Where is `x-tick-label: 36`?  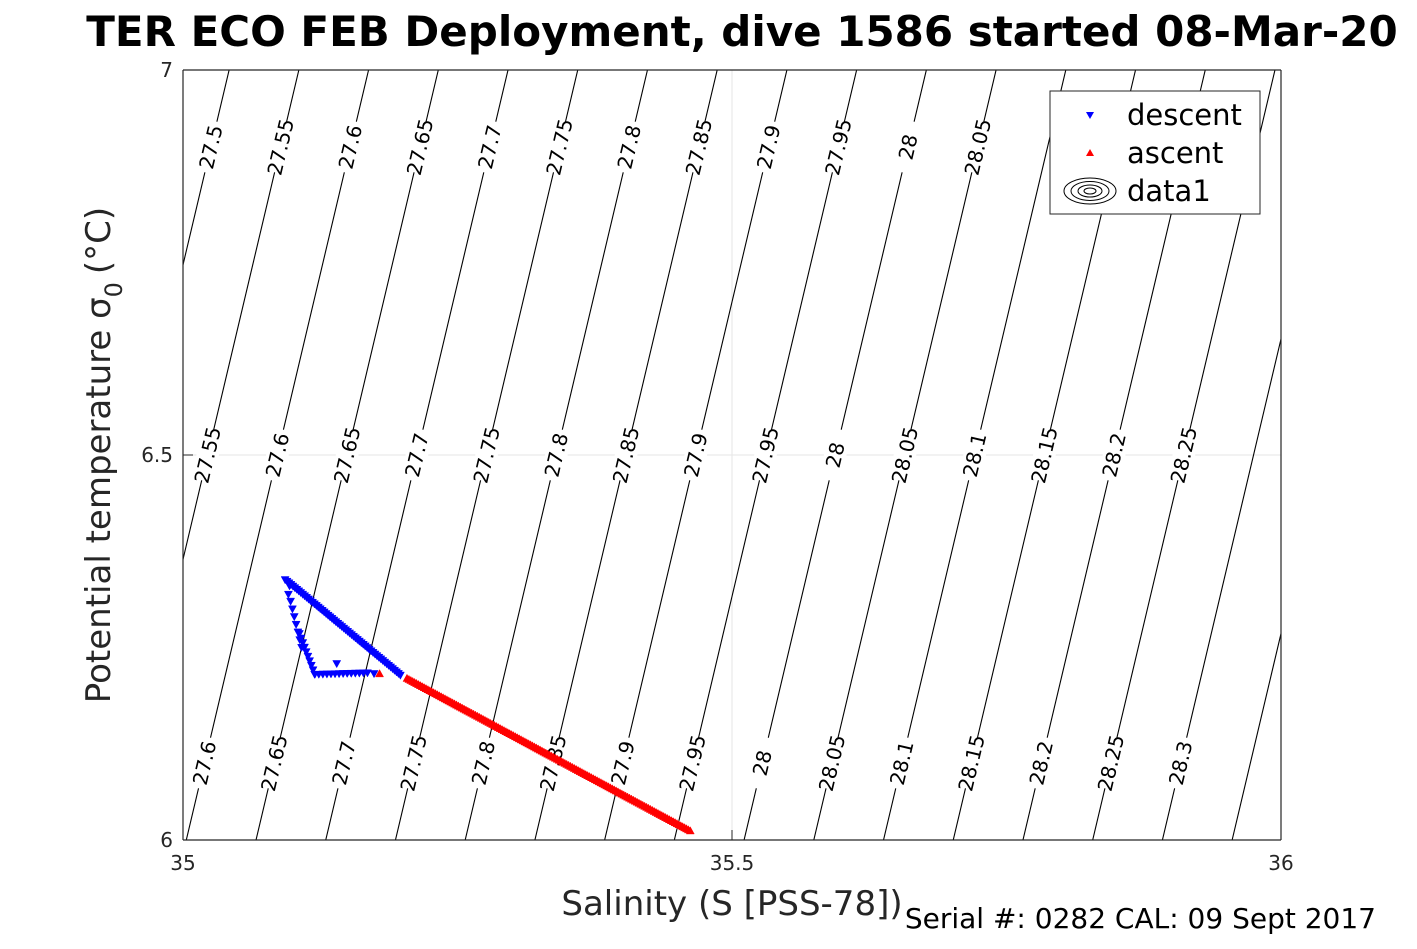
x-tick-label: 36 is located at coordinates (1280, 863).